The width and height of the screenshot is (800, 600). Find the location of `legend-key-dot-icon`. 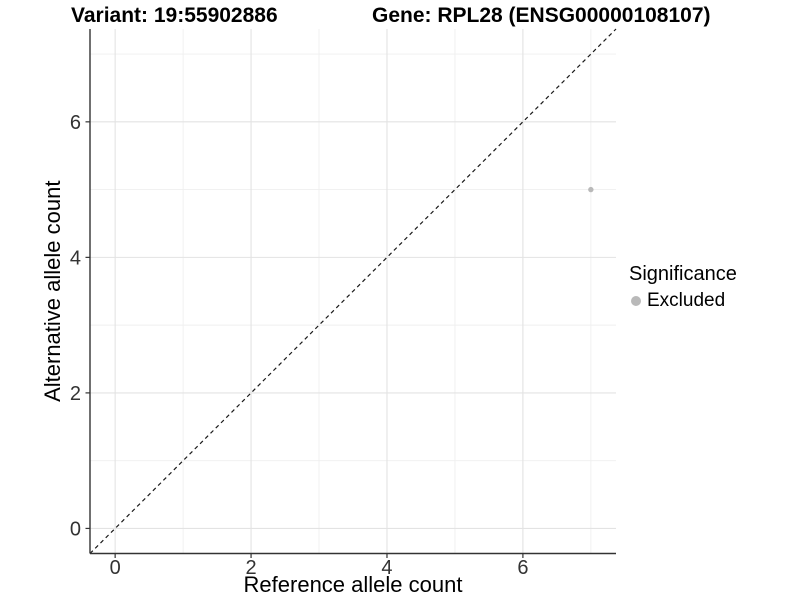

legend-key-dot-icon is located at coordinates (636, 301).